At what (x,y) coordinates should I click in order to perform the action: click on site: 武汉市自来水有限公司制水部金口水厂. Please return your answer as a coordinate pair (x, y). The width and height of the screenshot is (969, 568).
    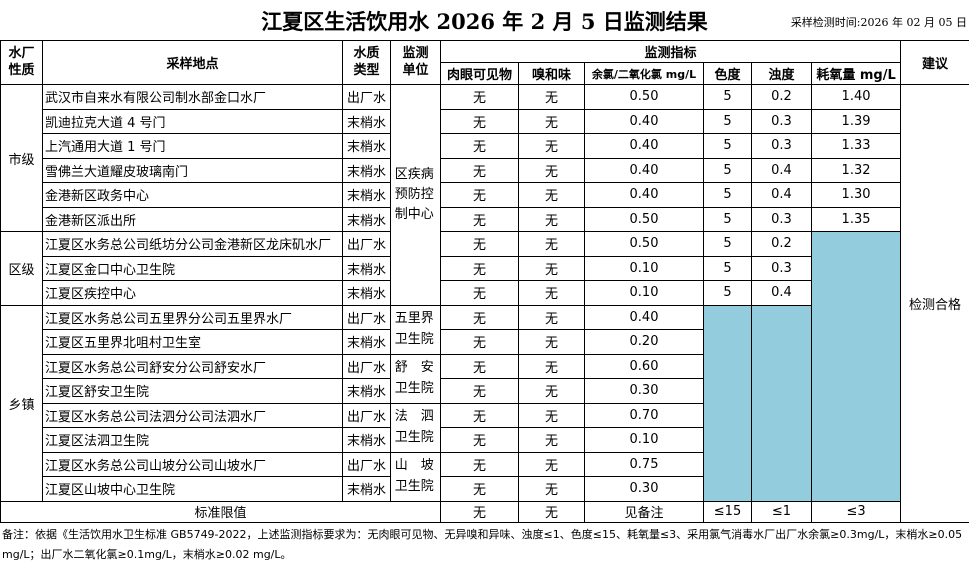
    Looking at the image, I should click on (192, 97).